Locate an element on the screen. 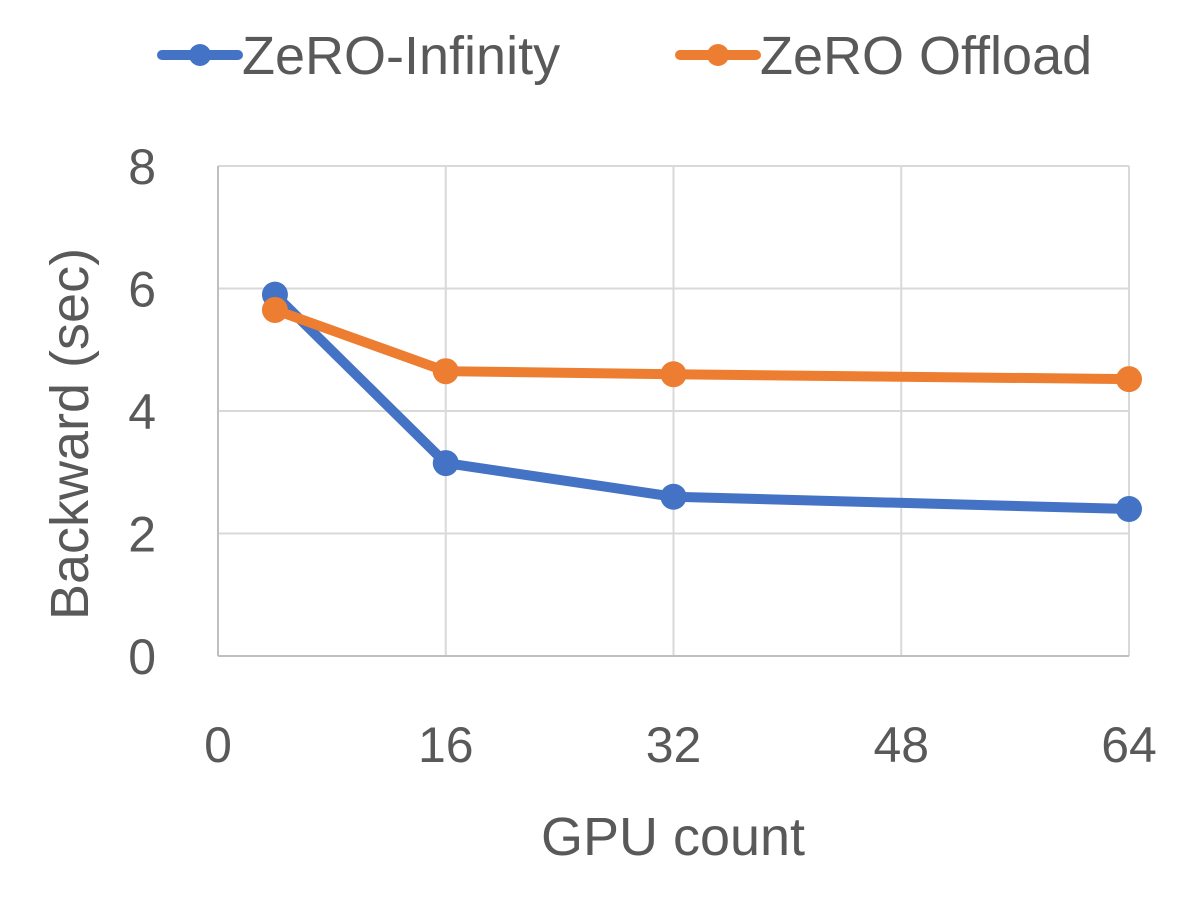 The width and height of the screenshot is (1196, 909). x-tick-labels: 0 16 32 48 64 is located at coordinates (680, 745).